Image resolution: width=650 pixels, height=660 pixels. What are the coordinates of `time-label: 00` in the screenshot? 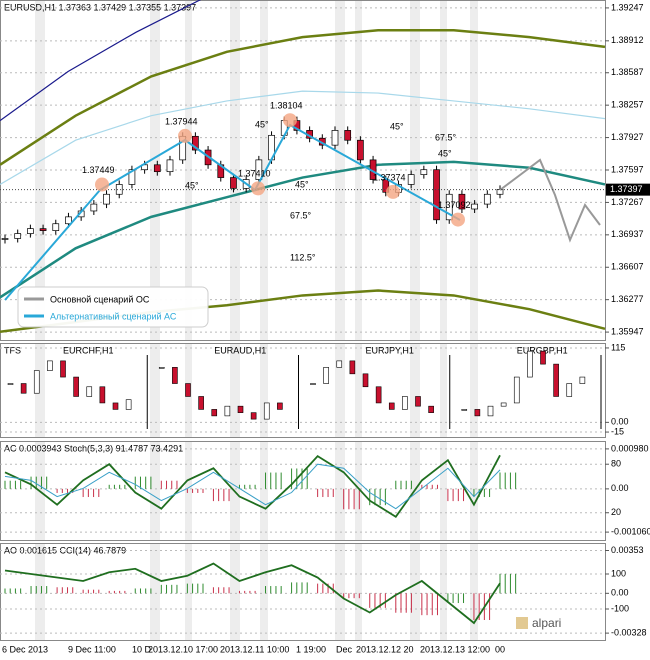 It's located at (500, 649).